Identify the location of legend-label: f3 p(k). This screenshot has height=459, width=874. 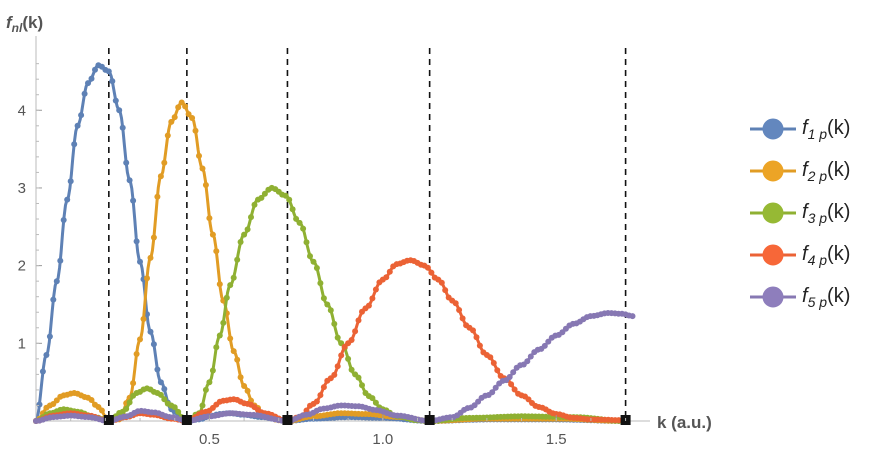
(826, 213).